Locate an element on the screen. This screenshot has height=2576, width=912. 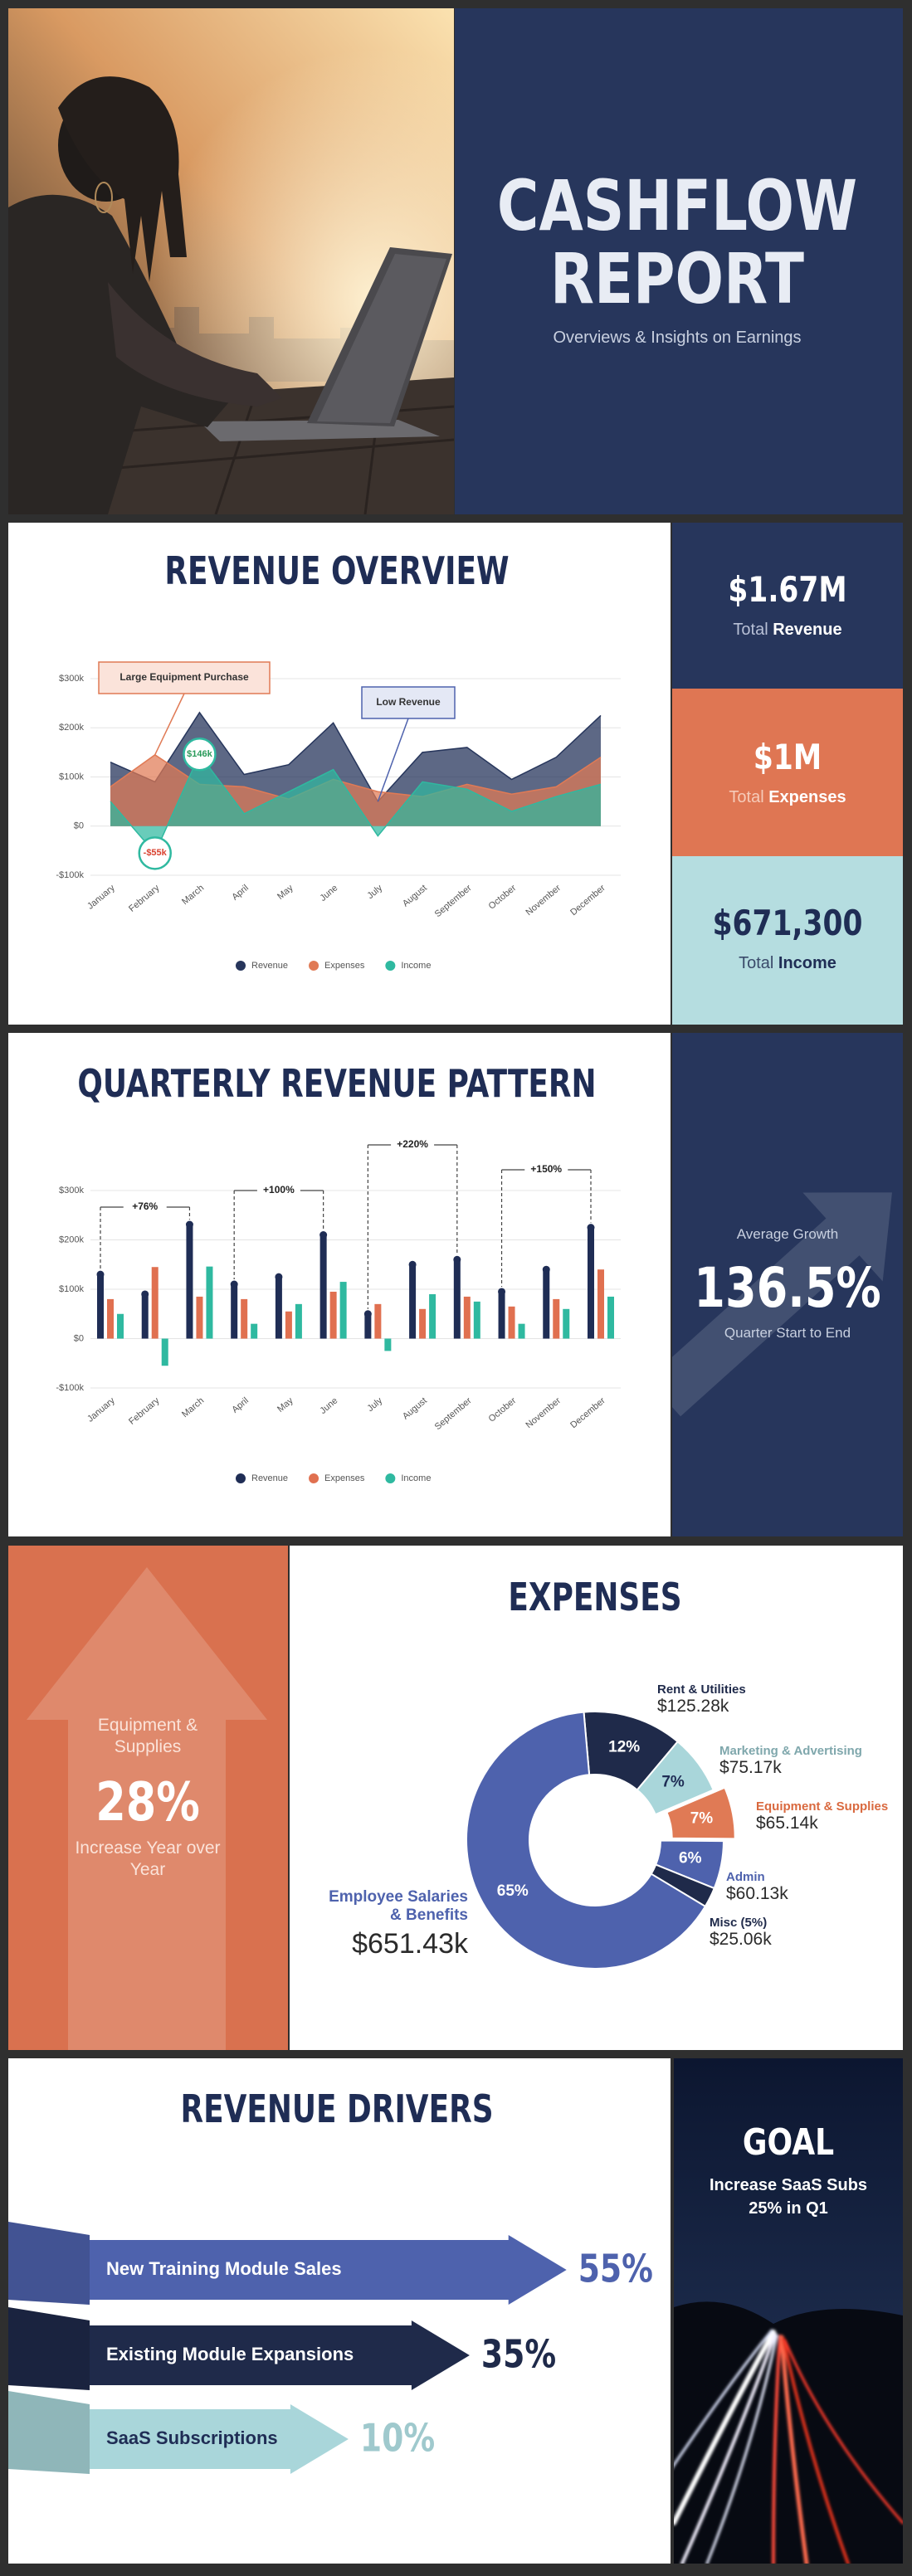
header-title: REPORT is located at coordinates (677, 278).